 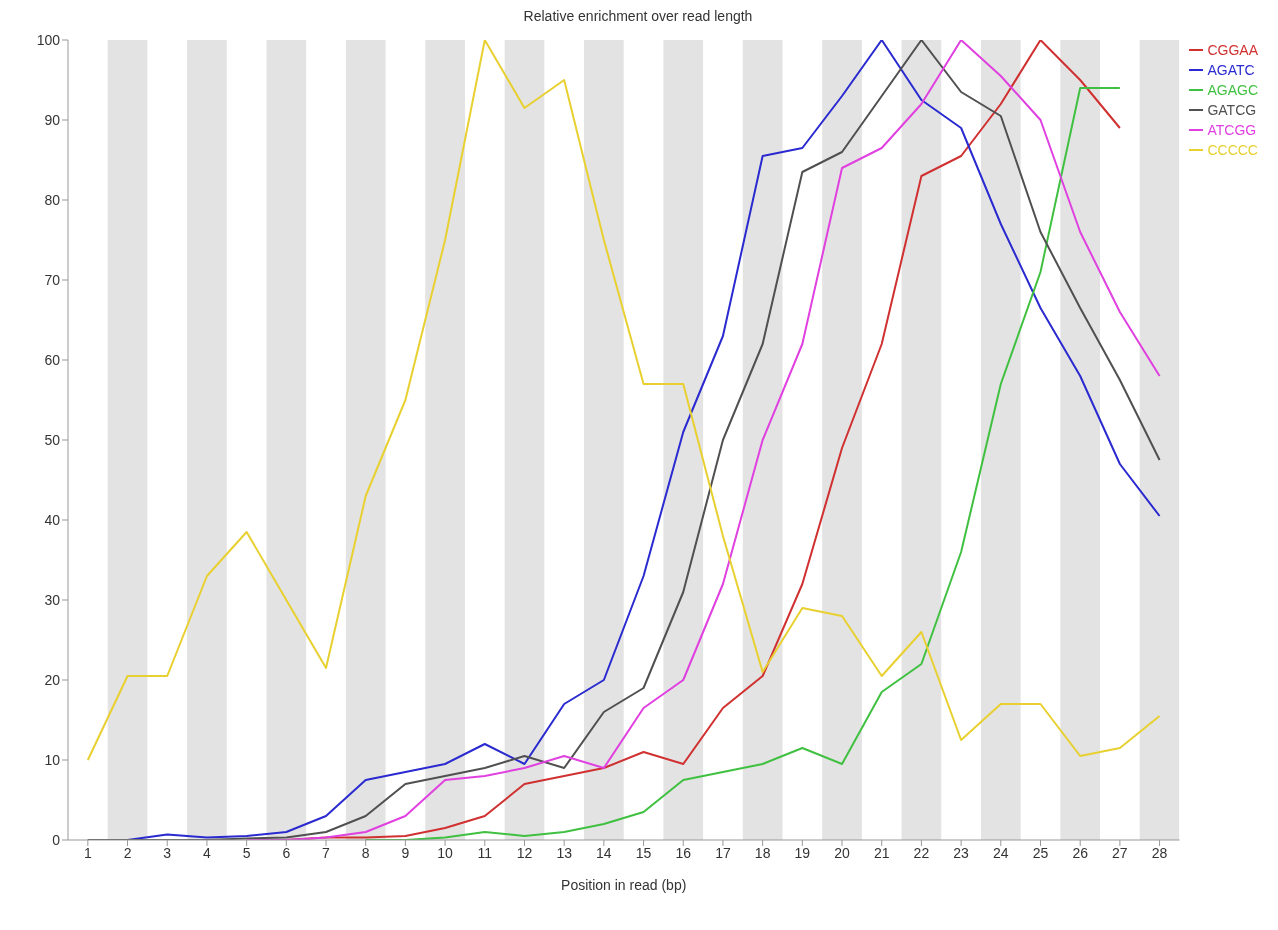 What do you see at coordinates (802, 852) in the screenshot?
I see `x-tick-label: 19` at bounding box center [802, 852].